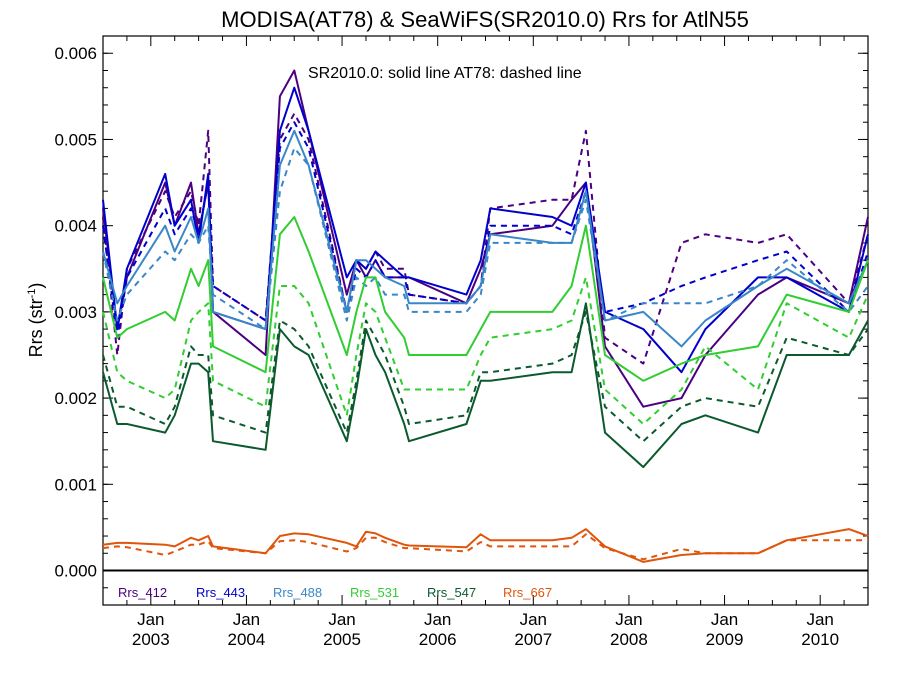 This screenshot has height=675, width=900. I want to click on series-line-rrs-667-dashed, so click(485, 547).